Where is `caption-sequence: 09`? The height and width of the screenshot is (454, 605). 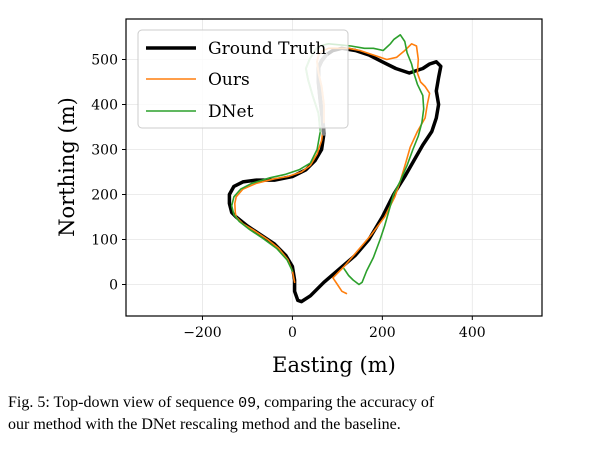
caption-sequence: 09 is located at coordinates (247, 403).